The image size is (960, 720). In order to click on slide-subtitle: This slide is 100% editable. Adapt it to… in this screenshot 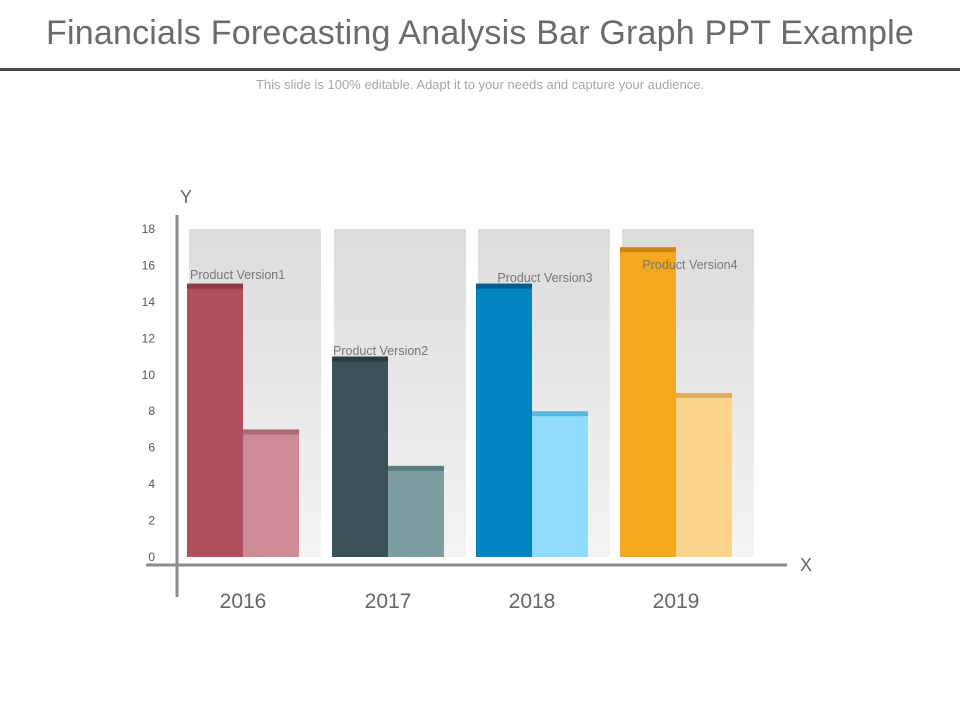, I will do `click(480, 84)`.